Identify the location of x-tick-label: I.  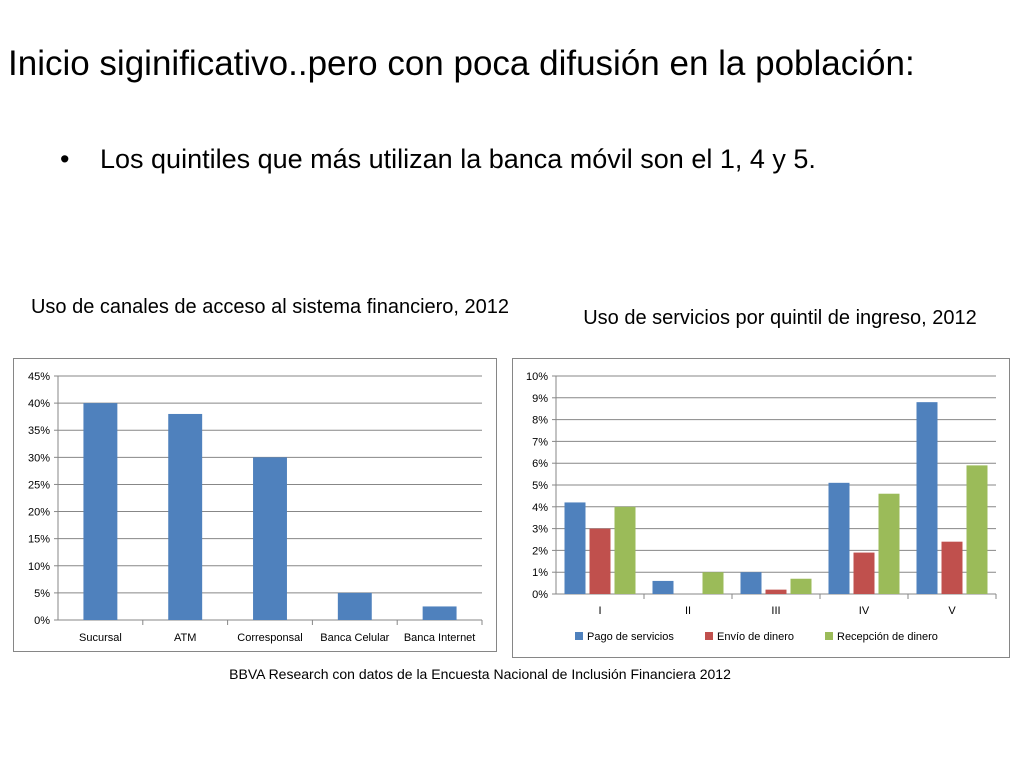
(599, 611).